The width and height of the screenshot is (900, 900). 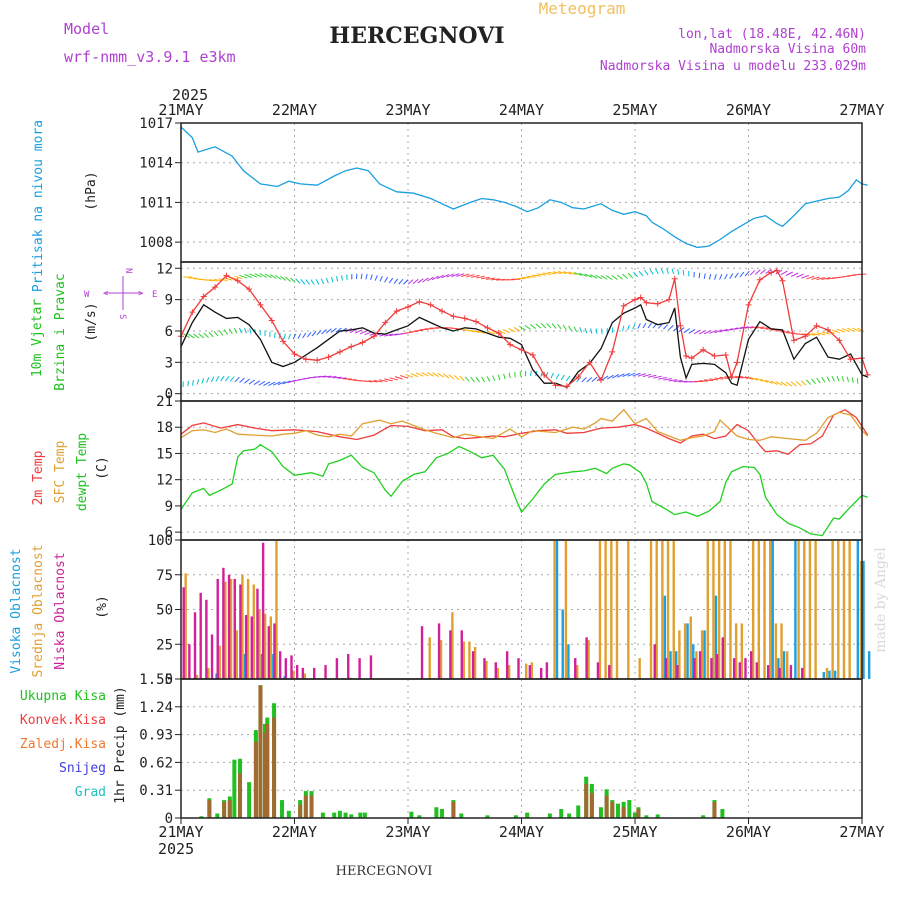 I want to click on pressure-title: Pritisak na nivou mora, so click(x=38, y=206).